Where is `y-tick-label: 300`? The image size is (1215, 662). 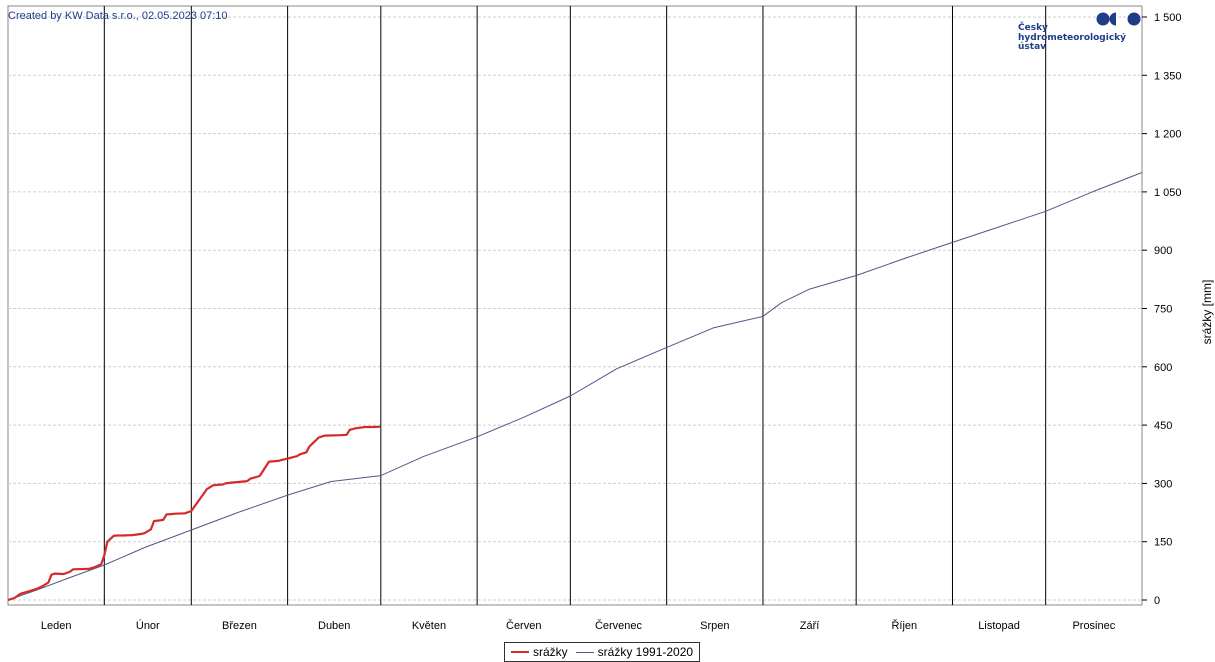
y-tick-label: 300 is located at coordinates (1163, 484).